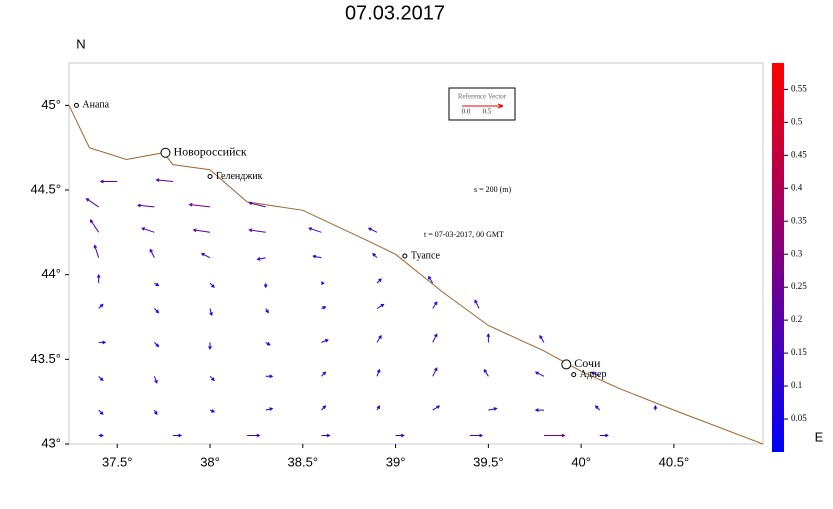  I want to click on colorbar-tick-label: 0.5, so click(797, 121).